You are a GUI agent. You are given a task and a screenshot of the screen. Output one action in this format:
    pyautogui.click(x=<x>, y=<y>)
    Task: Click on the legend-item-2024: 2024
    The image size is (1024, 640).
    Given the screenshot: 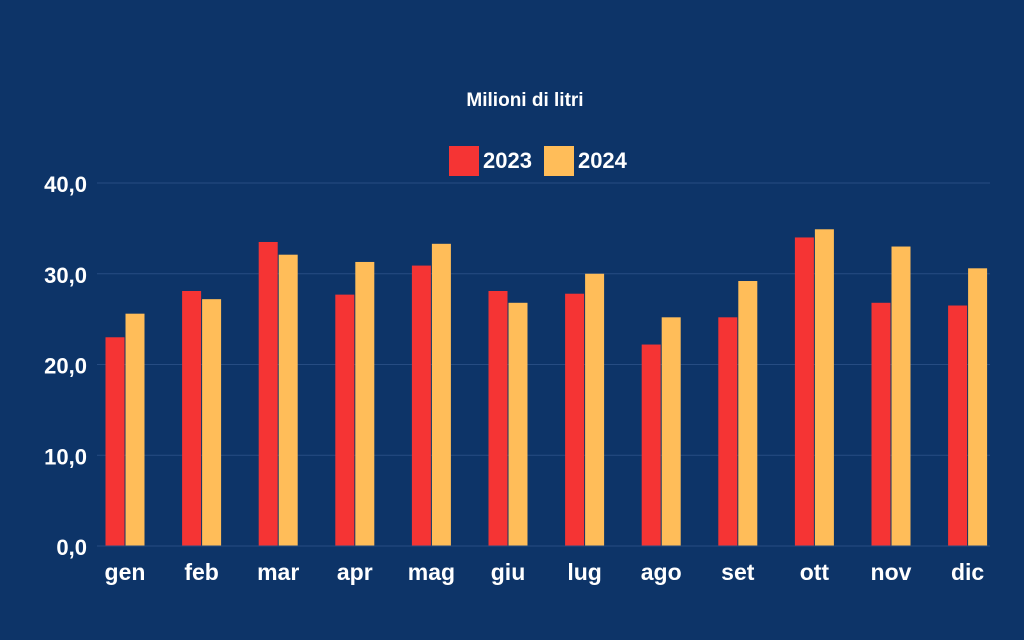 What is the action you would take?
    pyautogui.click(x=585, y=161)
    